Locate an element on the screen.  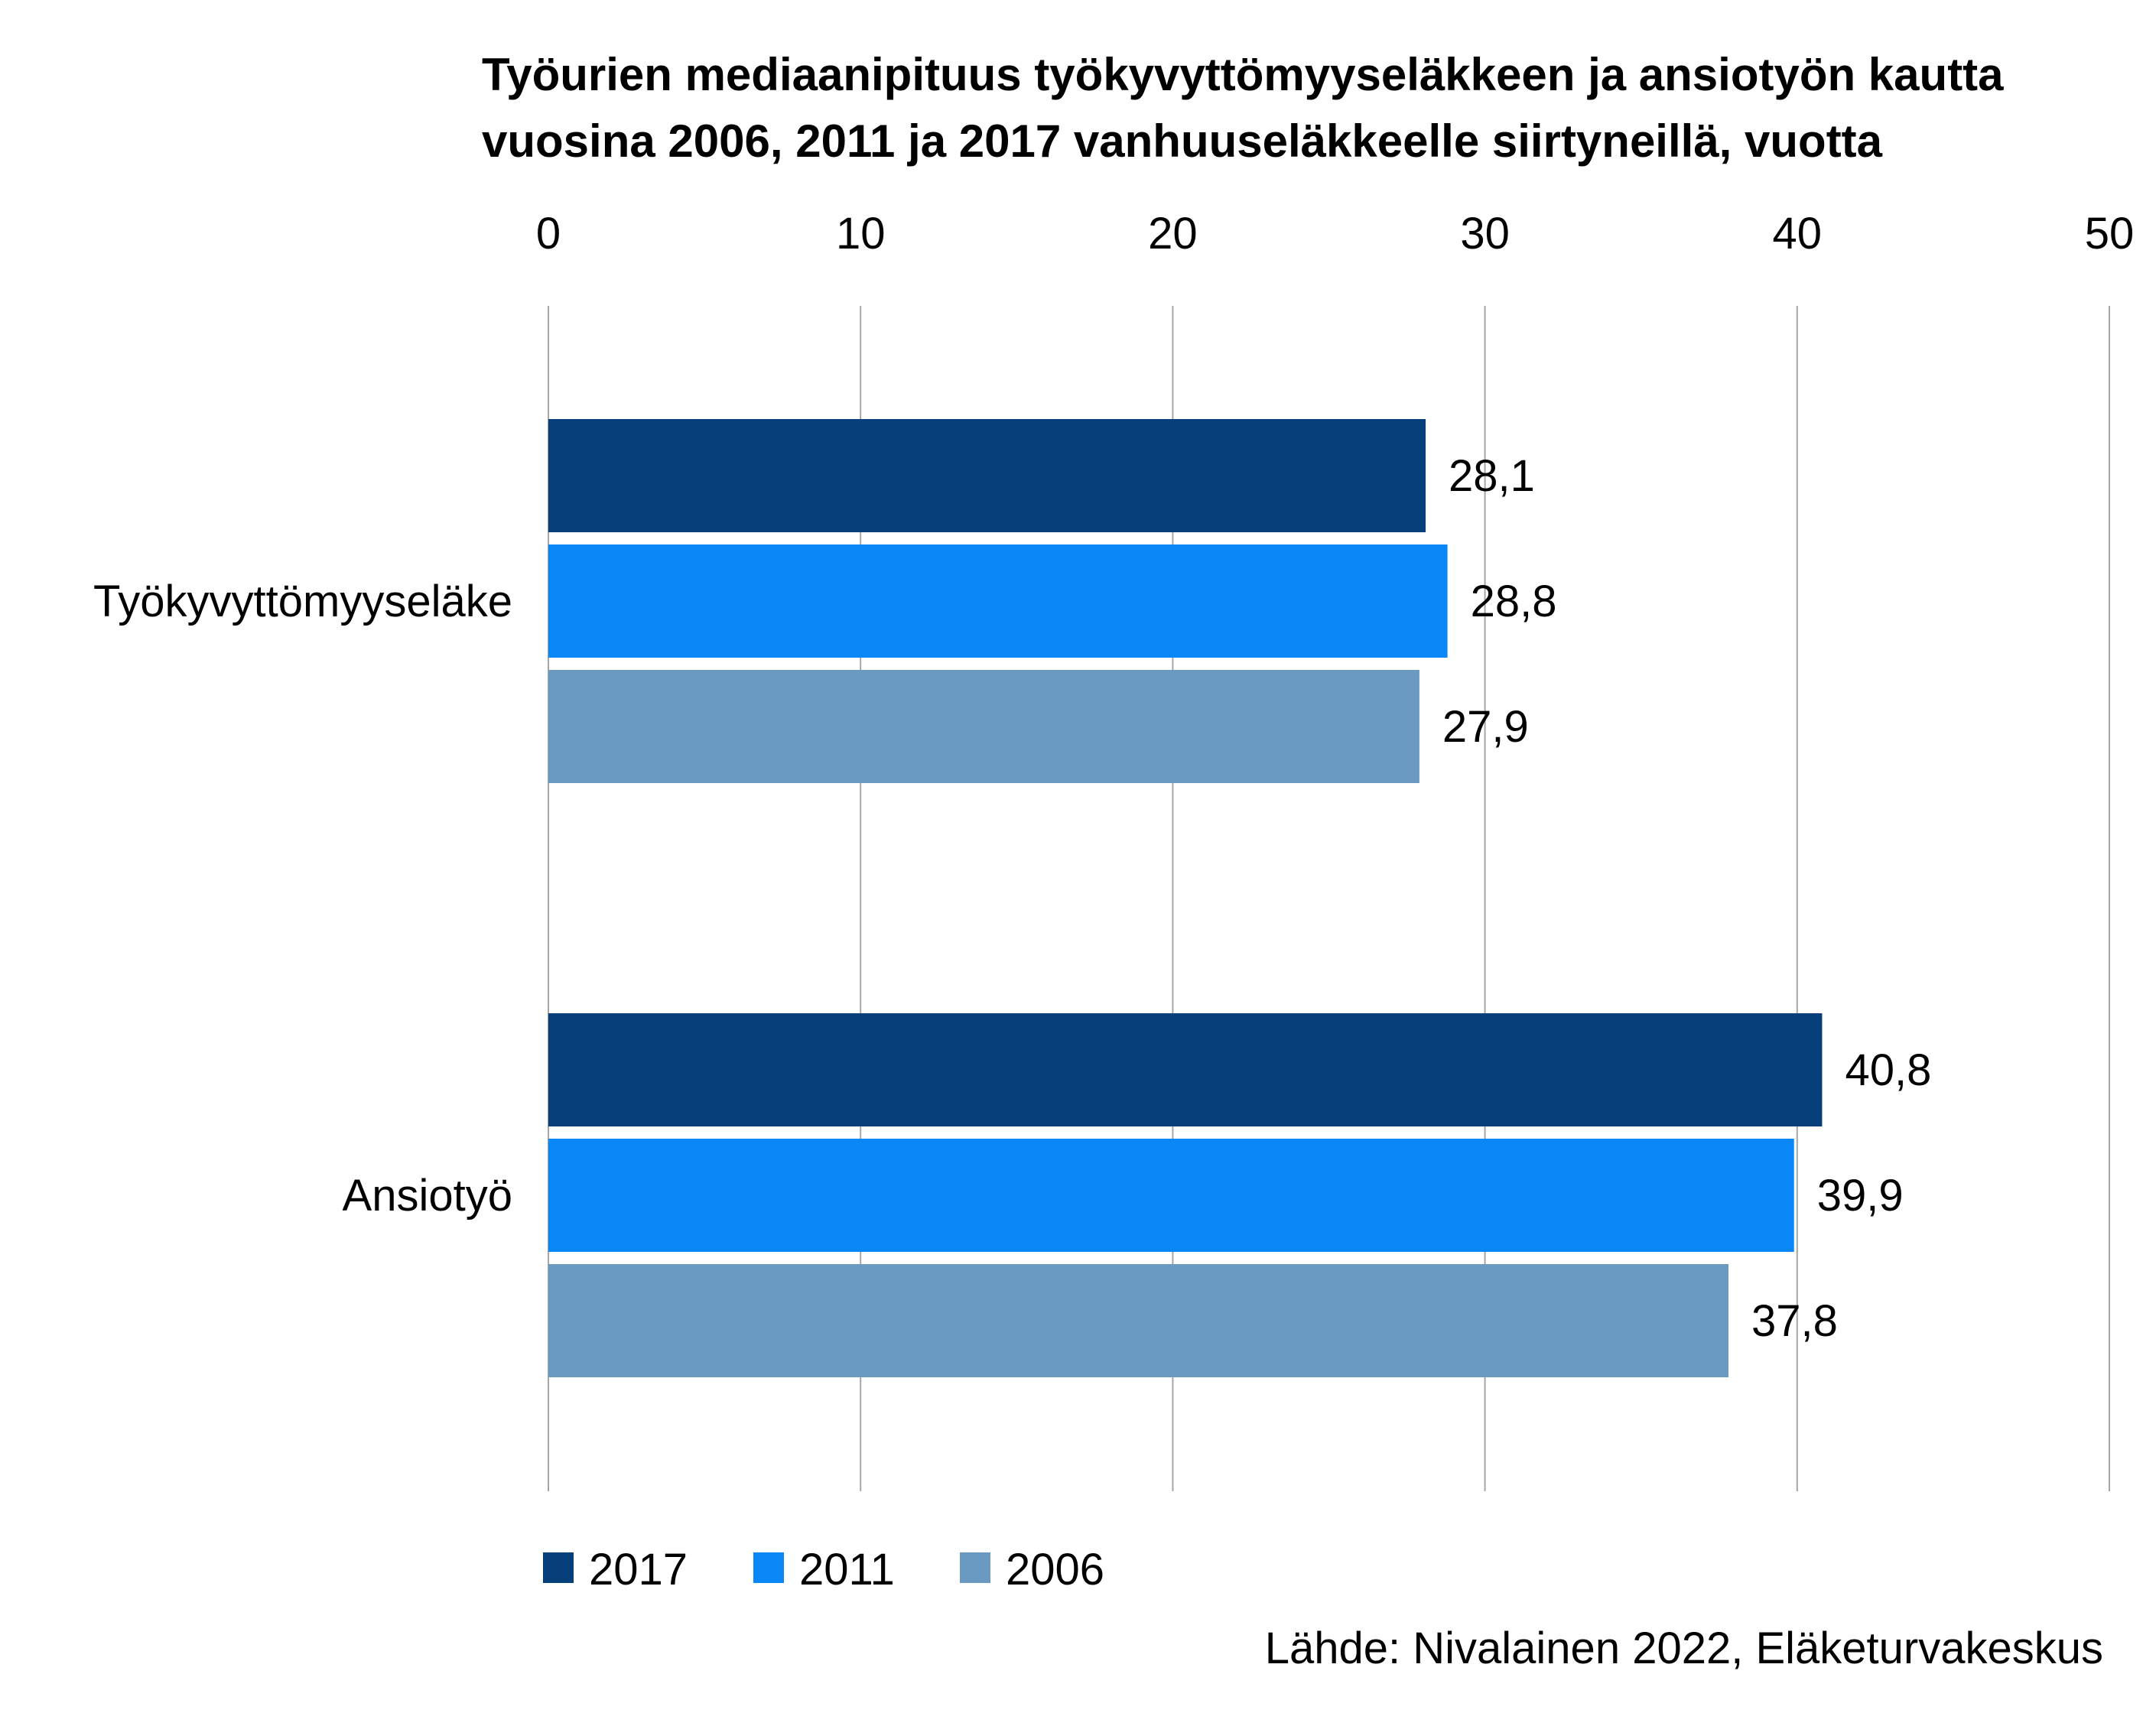
data-label: 28,1 is located at coordinates (1492, 476).